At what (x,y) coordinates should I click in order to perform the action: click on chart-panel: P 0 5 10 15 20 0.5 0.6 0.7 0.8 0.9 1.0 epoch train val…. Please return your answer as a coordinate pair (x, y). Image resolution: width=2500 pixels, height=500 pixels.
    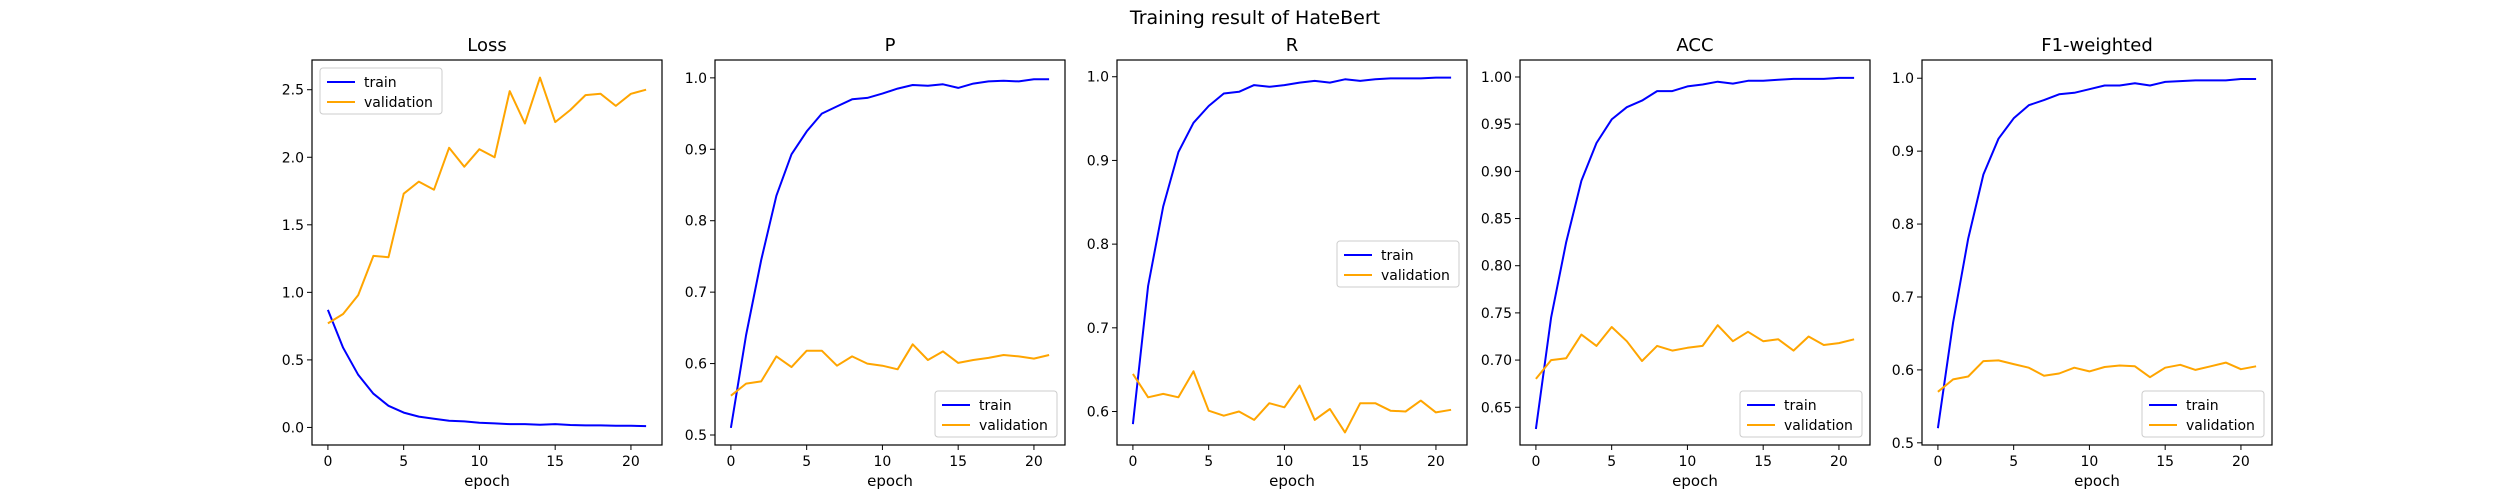
    Looking at the image, I should click on (875, 262).